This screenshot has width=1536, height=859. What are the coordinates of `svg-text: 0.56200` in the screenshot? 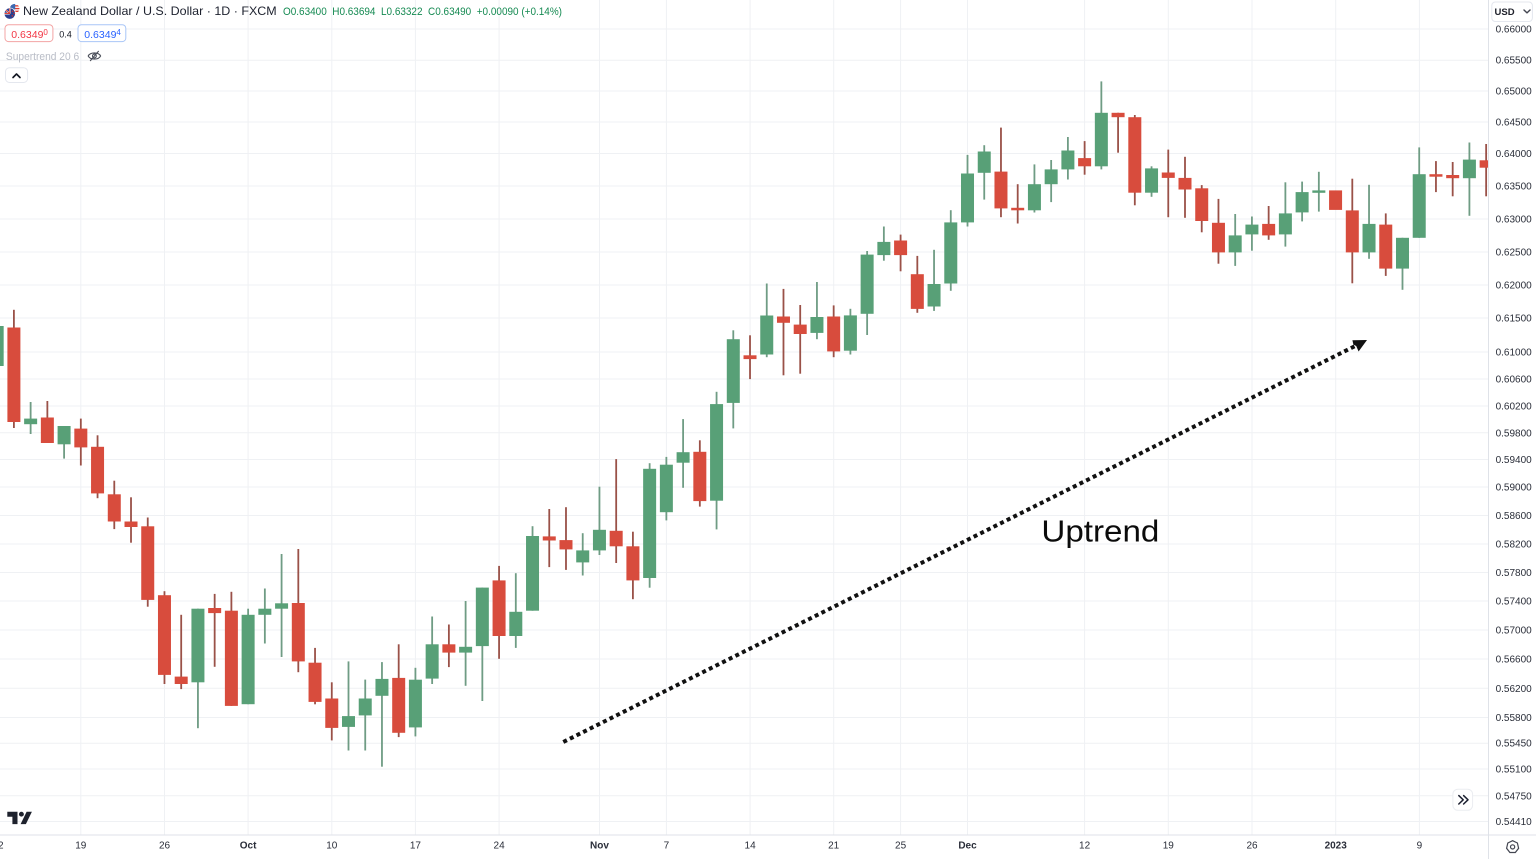 It's located at (1514, 689).